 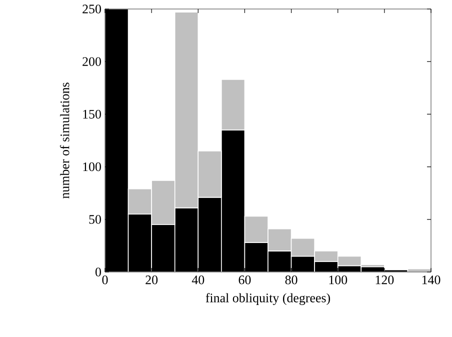 What do you see at coordinates (105, 280) in the screenshot?
I see `x-tick-label: 0` at bounding box center [105, 280].